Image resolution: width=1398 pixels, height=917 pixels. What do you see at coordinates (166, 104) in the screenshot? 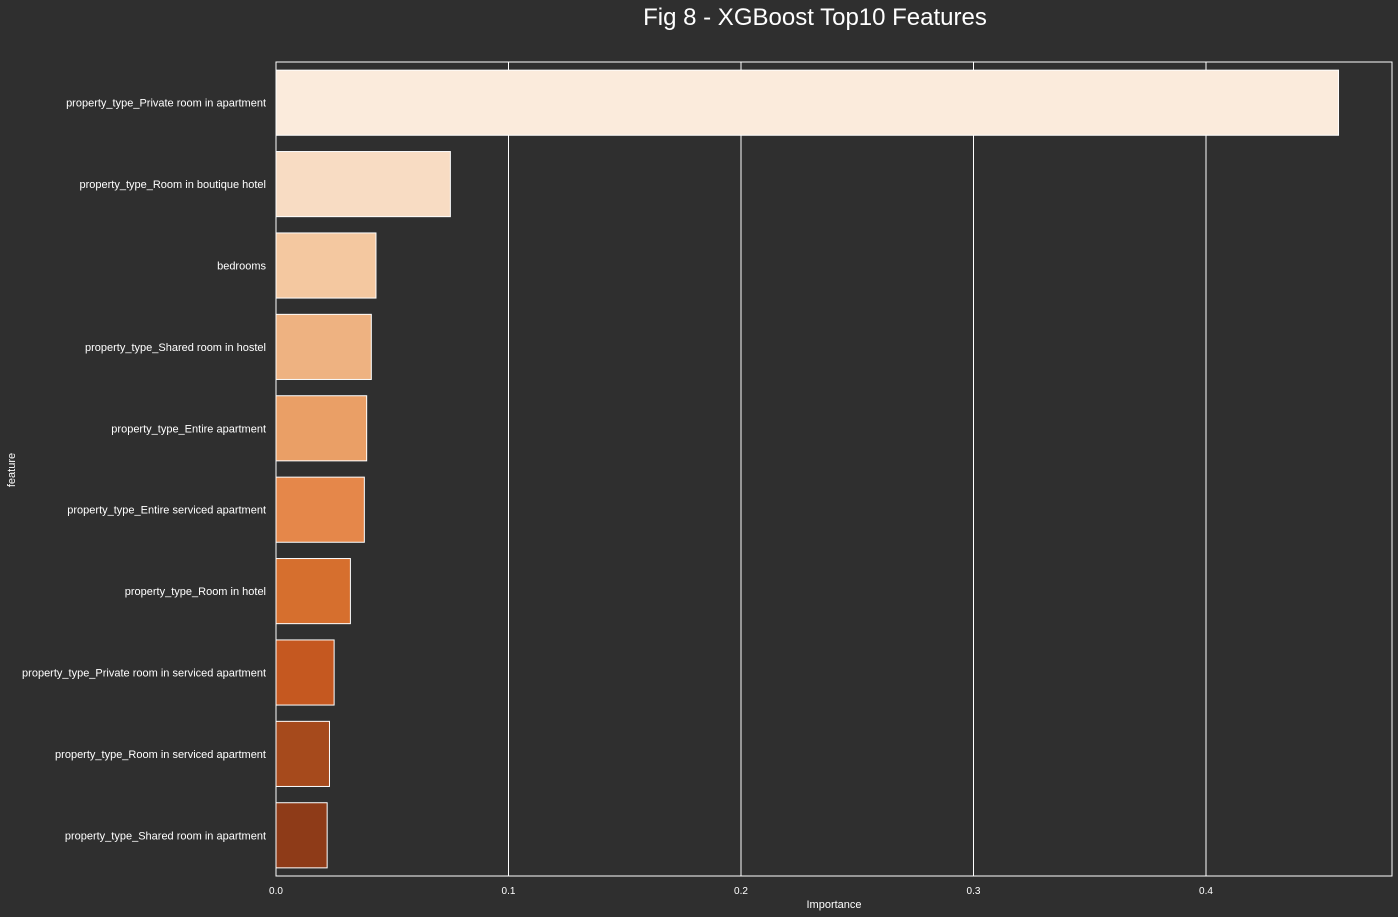
I see `y-tick-label-0: property_type_Private room in apartment` at bounding box center [166, 104].